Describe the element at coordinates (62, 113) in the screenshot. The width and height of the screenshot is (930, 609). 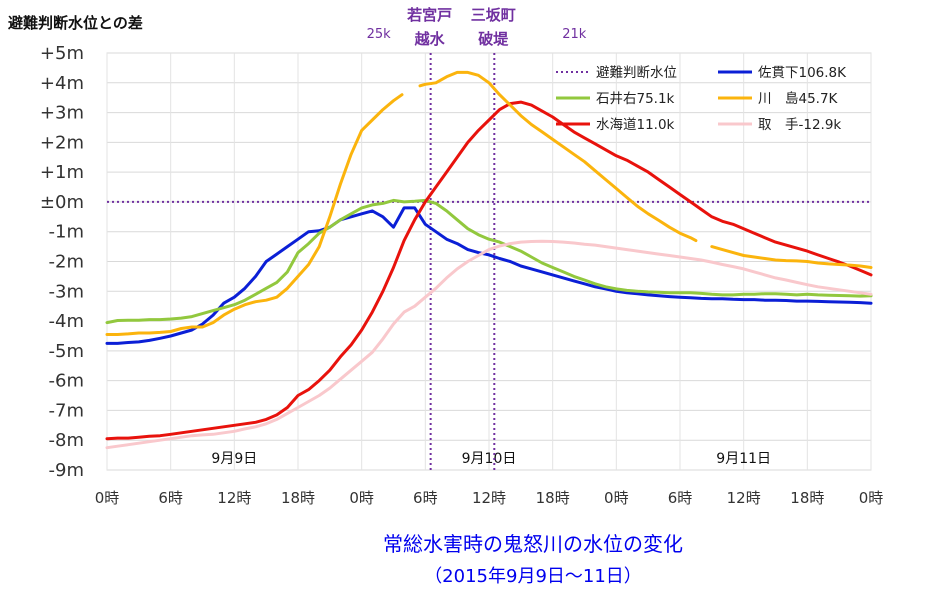
I see `y-tick-label: +3m` at that location.